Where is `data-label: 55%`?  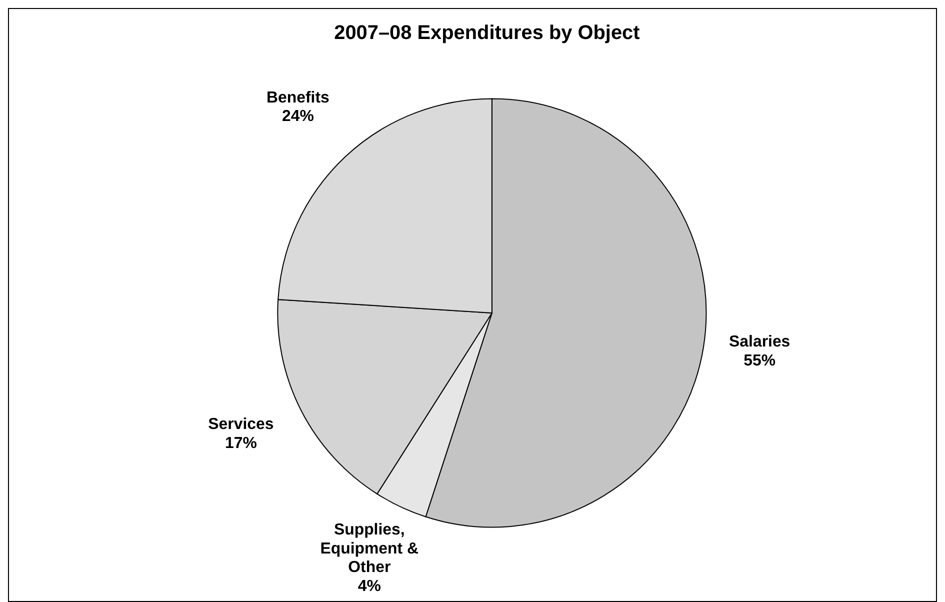
data-label: 55% is located at coordinates (760, 361).